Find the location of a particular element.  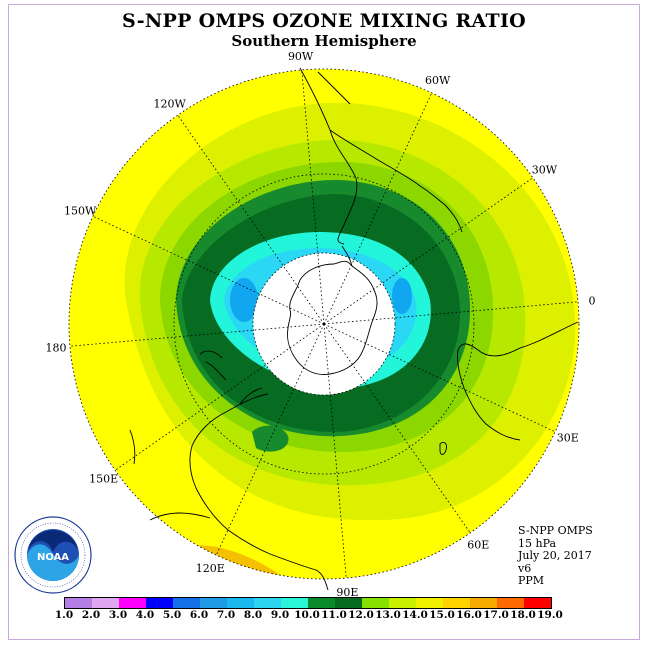

info-units: PPM is located at coordinates (531, 580).